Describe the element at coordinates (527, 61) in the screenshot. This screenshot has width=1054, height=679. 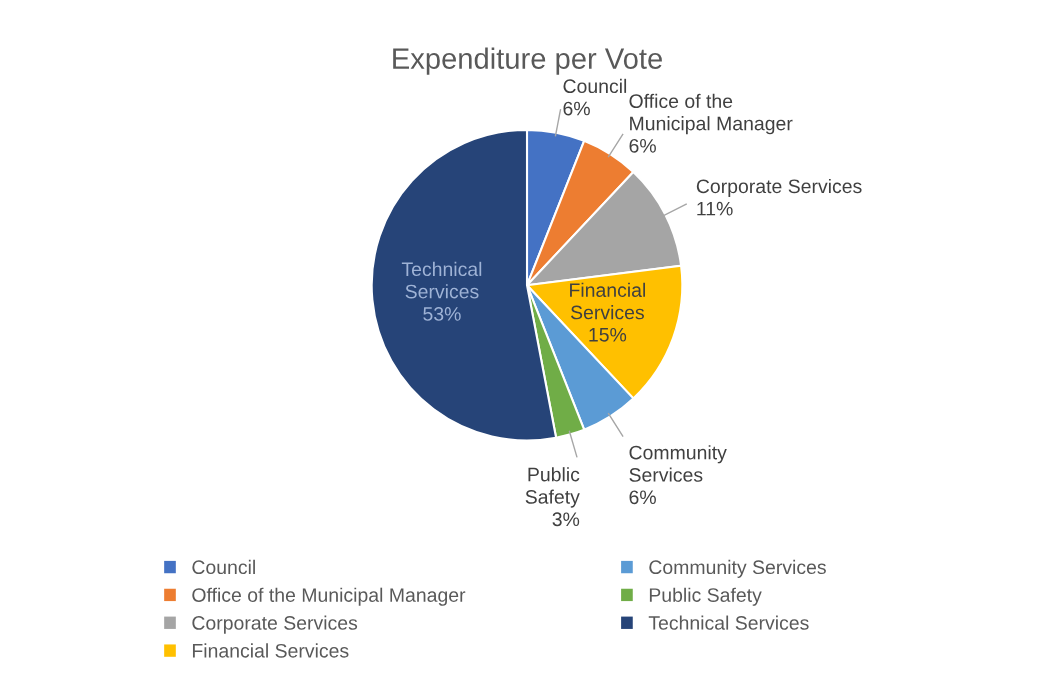
I see `chart-title: Expenditure per Vote` at that location.